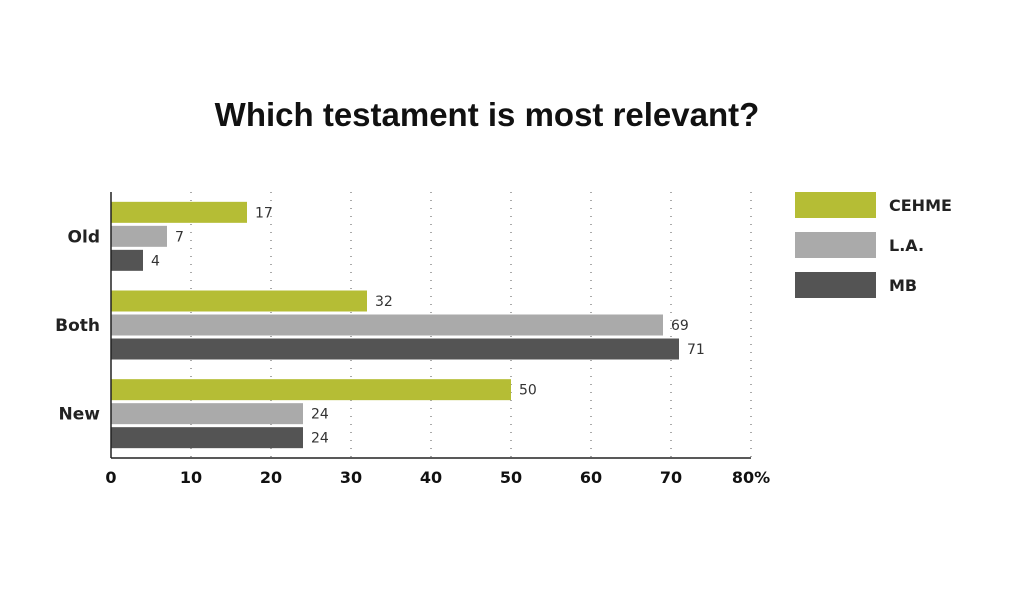 This screenshot has width=1024, height=606. I want to click on bar-new-mb, so click(207, 438).